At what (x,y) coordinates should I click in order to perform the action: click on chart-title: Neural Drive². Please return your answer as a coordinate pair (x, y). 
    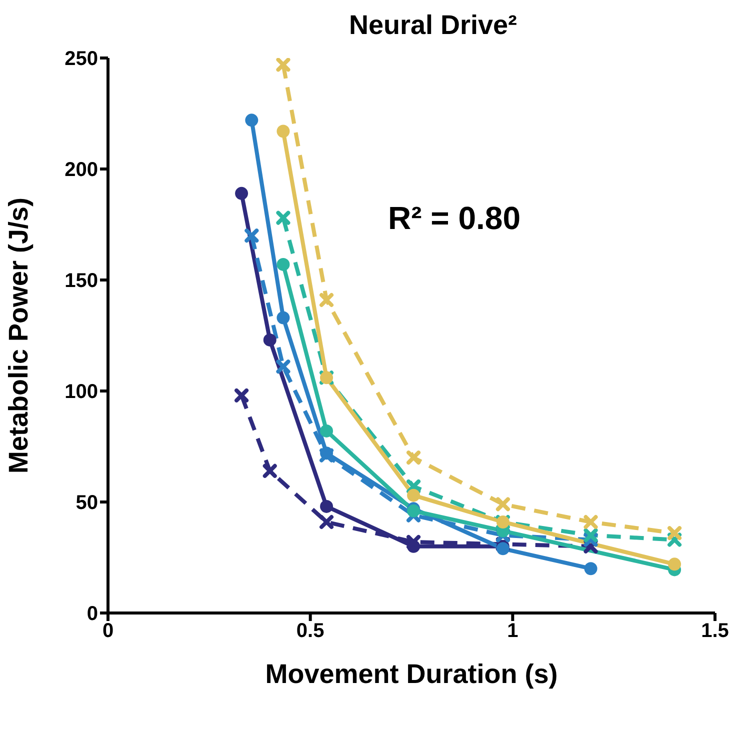
    Looking at the image, I should click on (433, 25).